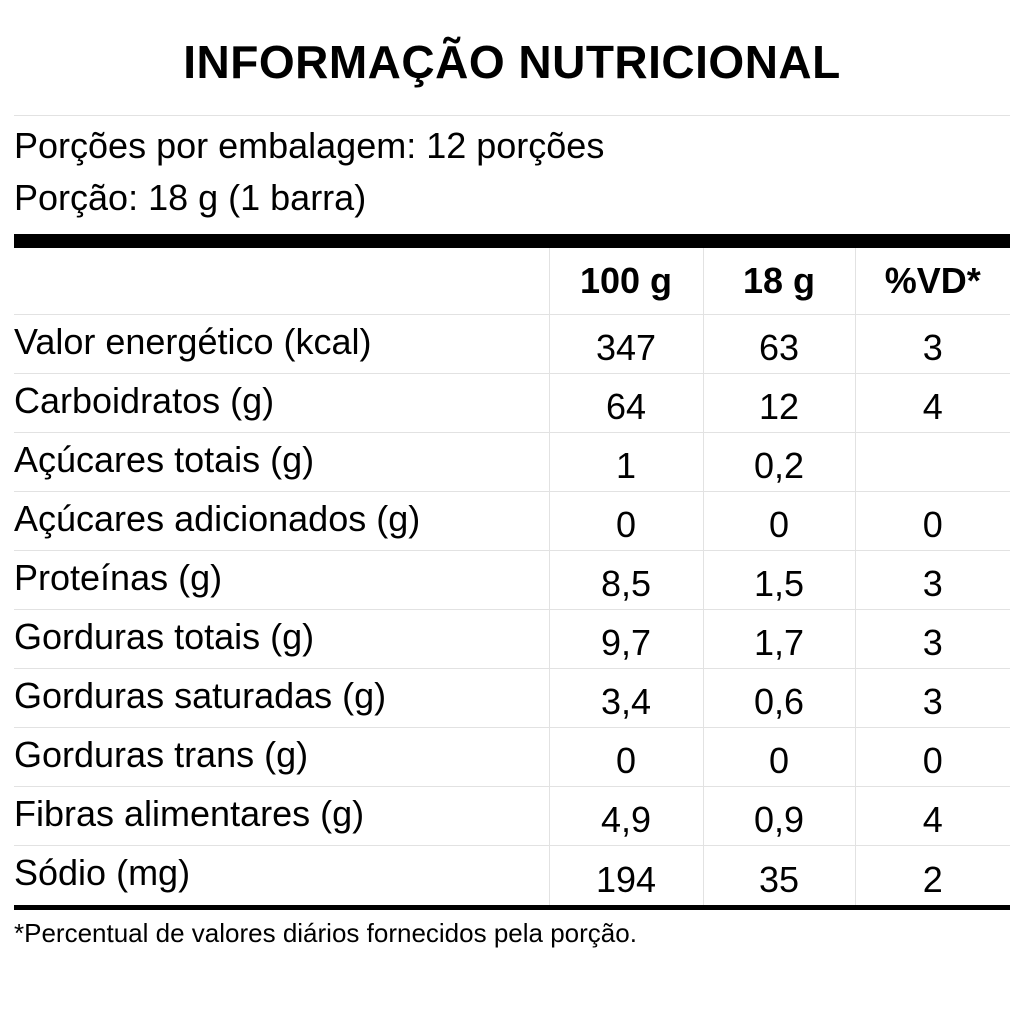 The width and height of the screenshot is (1024, 1024). Describe the element at coordinates (778, 639) in the screenshot. I see `value-per-portion: 1,7` at that location.